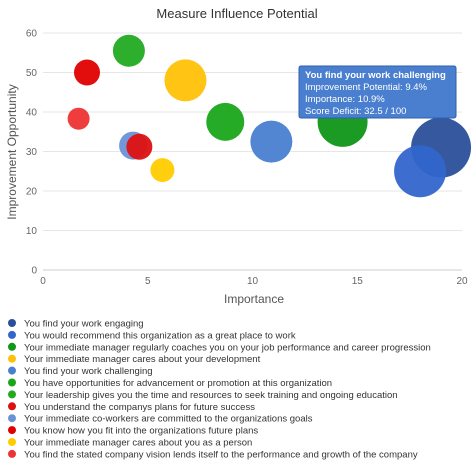 Image resolution: width=474 pixels, height=469 pixels. What do you see at coordinates (43, 281) in the screenshot?
I see `x-tick-label: 0` at bounding box center [43, 281].